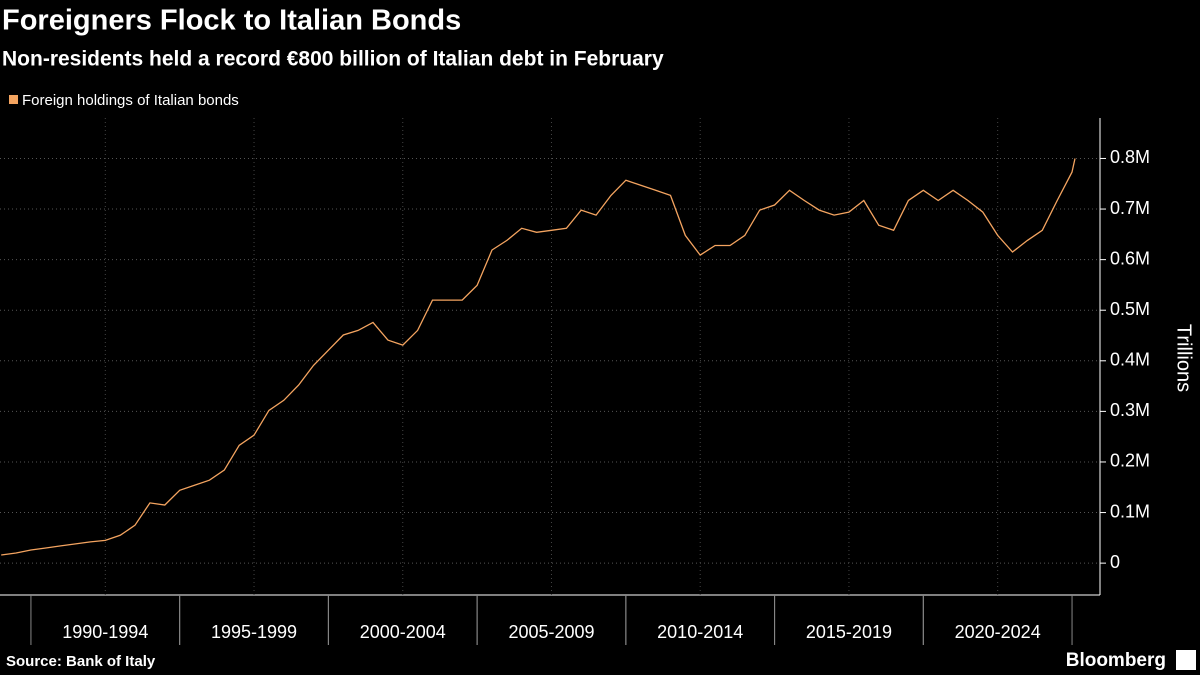 This screenshot has width=1200, height=675. I want to click on legend-swatch, so click(13, 99).